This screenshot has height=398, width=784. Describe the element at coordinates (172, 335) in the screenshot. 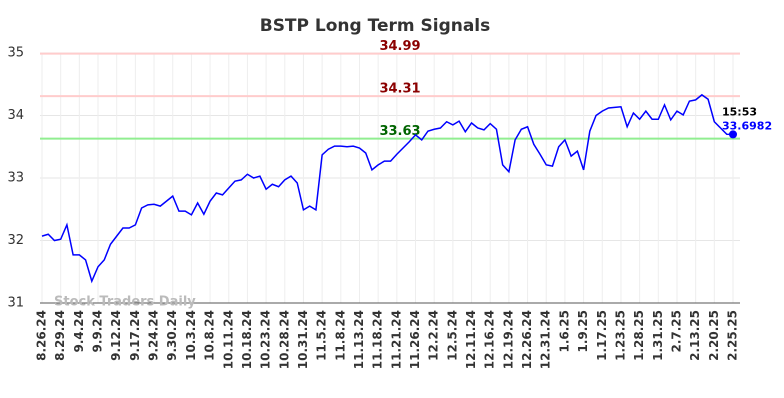

I see `x-tick-label: 9.30.24` at that location.